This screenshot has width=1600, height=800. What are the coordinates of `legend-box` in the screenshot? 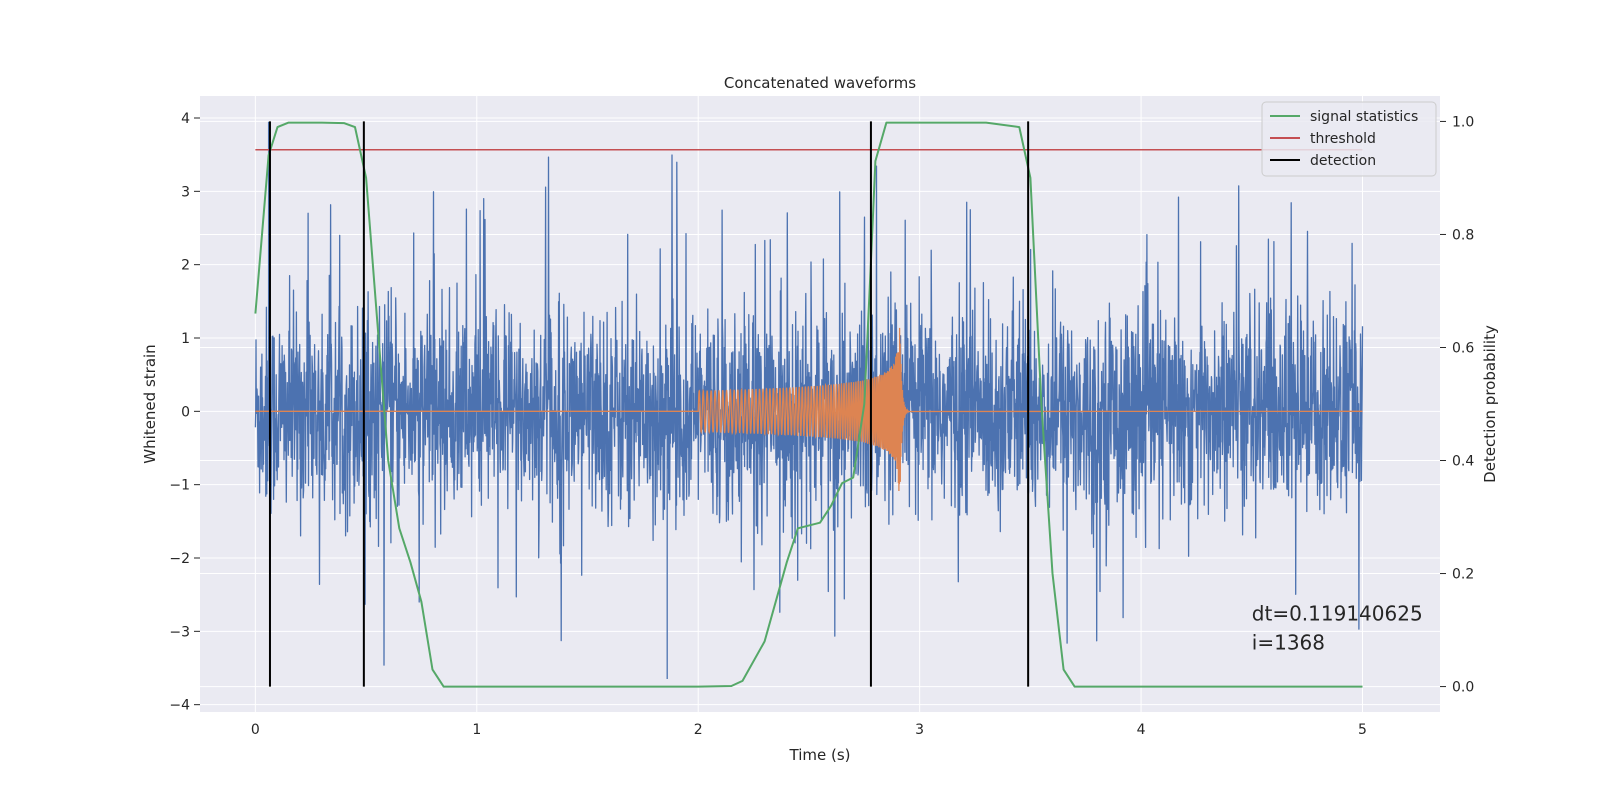 It's located at (1349, 139).